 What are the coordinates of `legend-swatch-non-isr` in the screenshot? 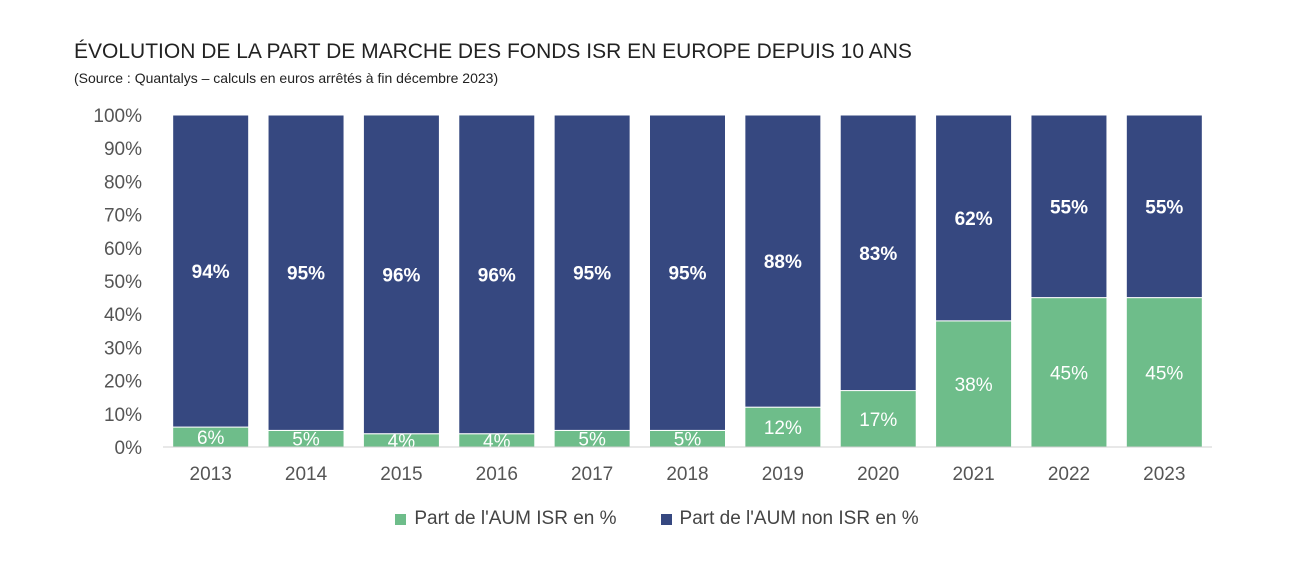 It's located at (666, 519).